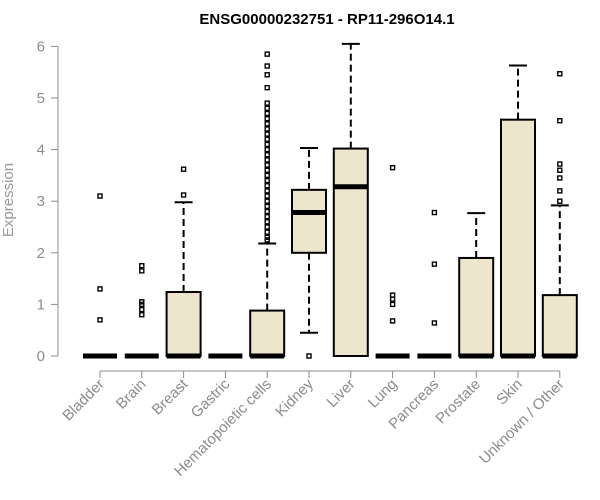 This screenshot has height=500, width=600. Describe the element at coordinates (559, 215) in the screenshot. I see `box-unknown-other` at that location.